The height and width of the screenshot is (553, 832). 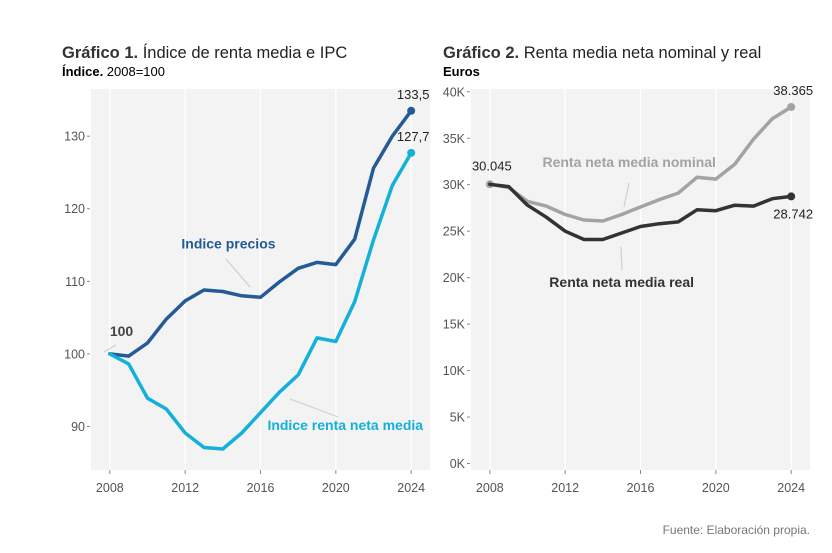 What do you see at coordinates (100, 53) in the screenshot?
I see `chart1-title-bold: Gráfico 1.` at bounding box center [100, 53].